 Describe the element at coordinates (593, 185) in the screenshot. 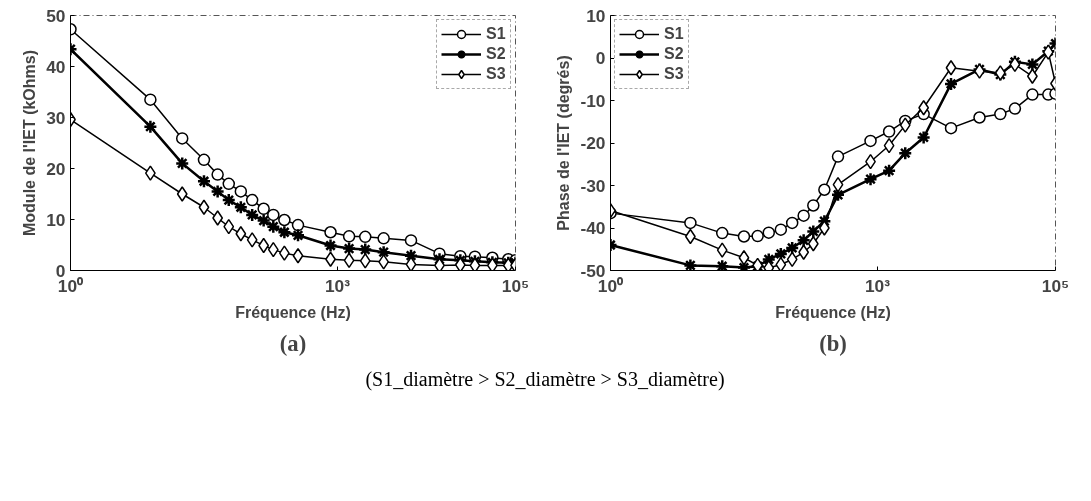

I see `y-tick-label: -30` at that location.